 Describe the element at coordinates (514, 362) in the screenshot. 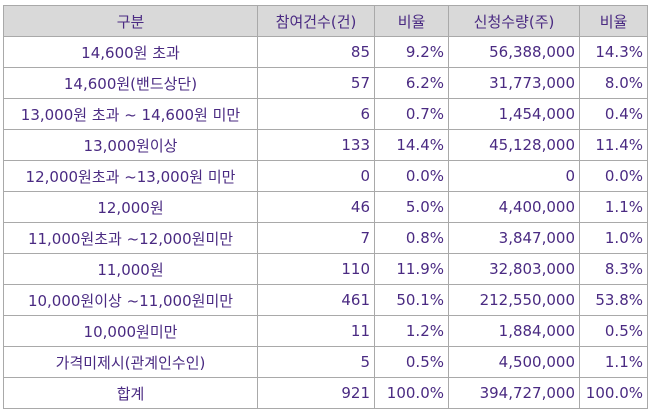

I see `row-subscription-quantity: 4,500,000` at that location.